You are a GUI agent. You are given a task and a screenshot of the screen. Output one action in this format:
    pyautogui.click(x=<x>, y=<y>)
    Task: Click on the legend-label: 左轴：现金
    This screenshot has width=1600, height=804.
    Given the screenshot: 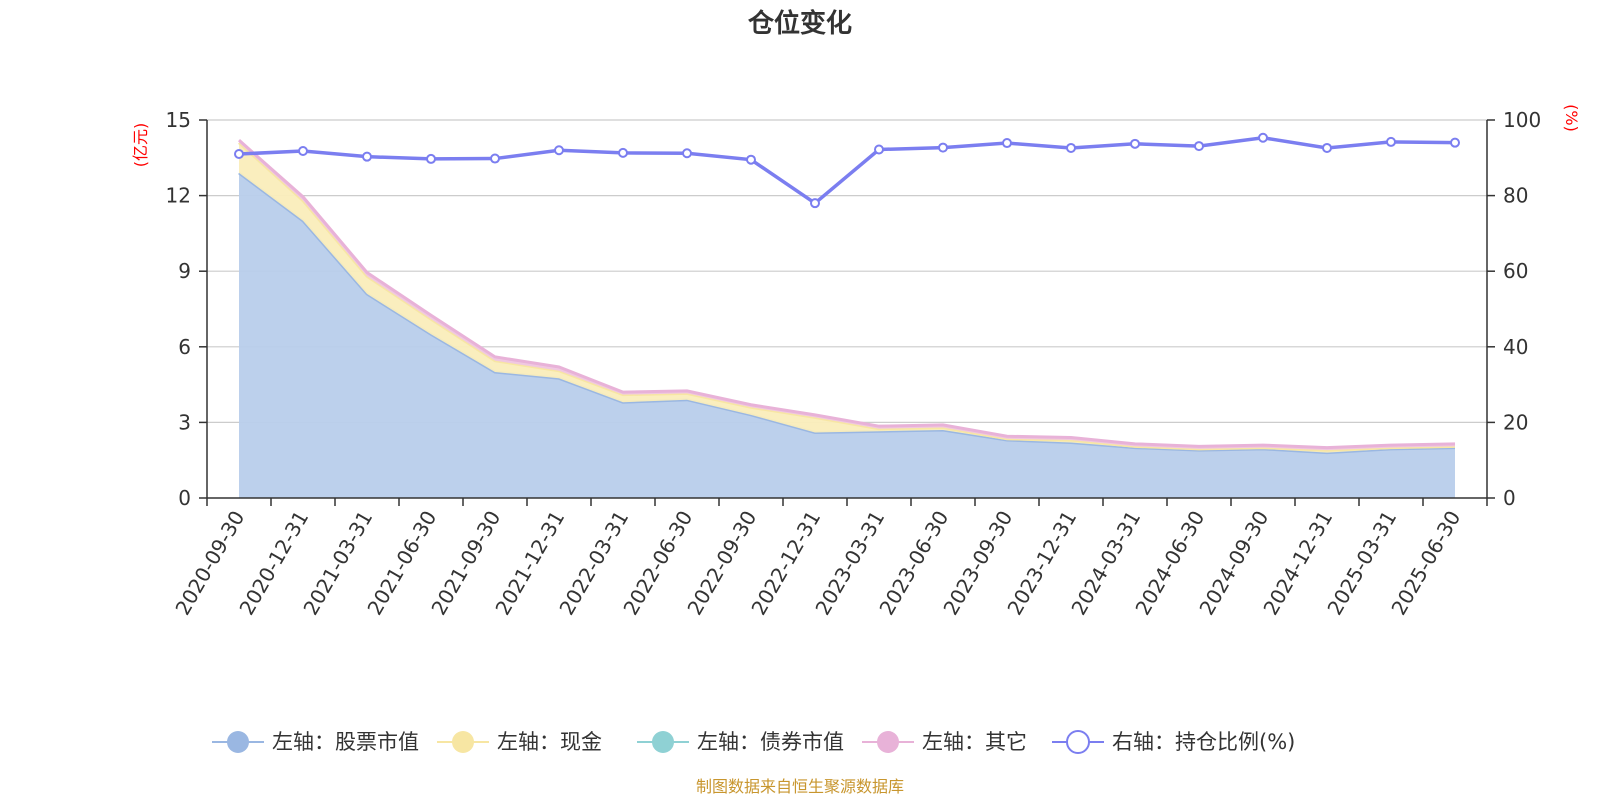 What is the action you would take?
    pyautogui.click(x=549, y=742)
    